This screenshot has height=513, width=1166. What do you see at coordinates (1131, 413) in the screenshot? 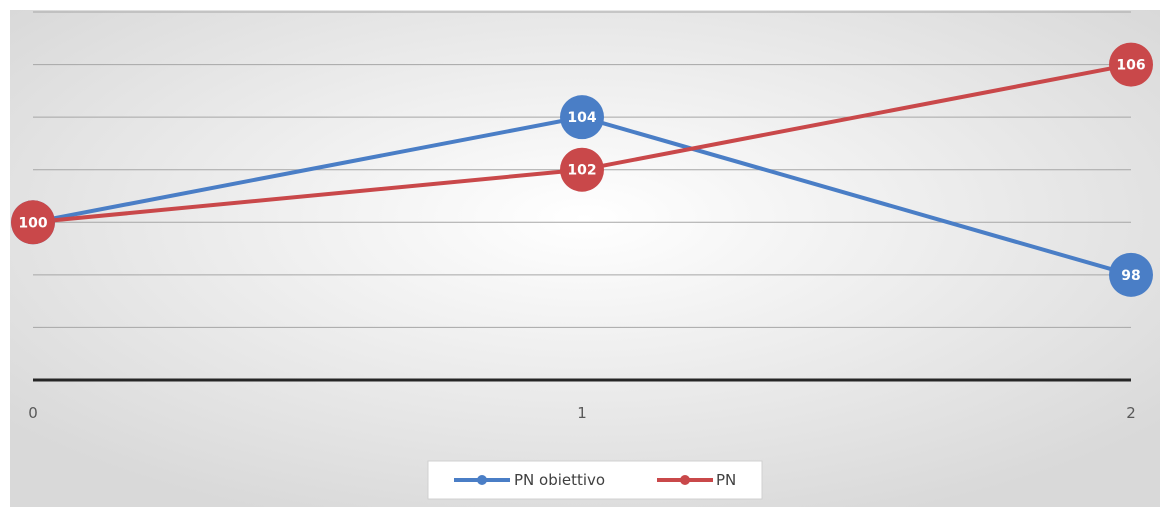
I see `x-tick-label: 2` at bounding box center [1131, 413].